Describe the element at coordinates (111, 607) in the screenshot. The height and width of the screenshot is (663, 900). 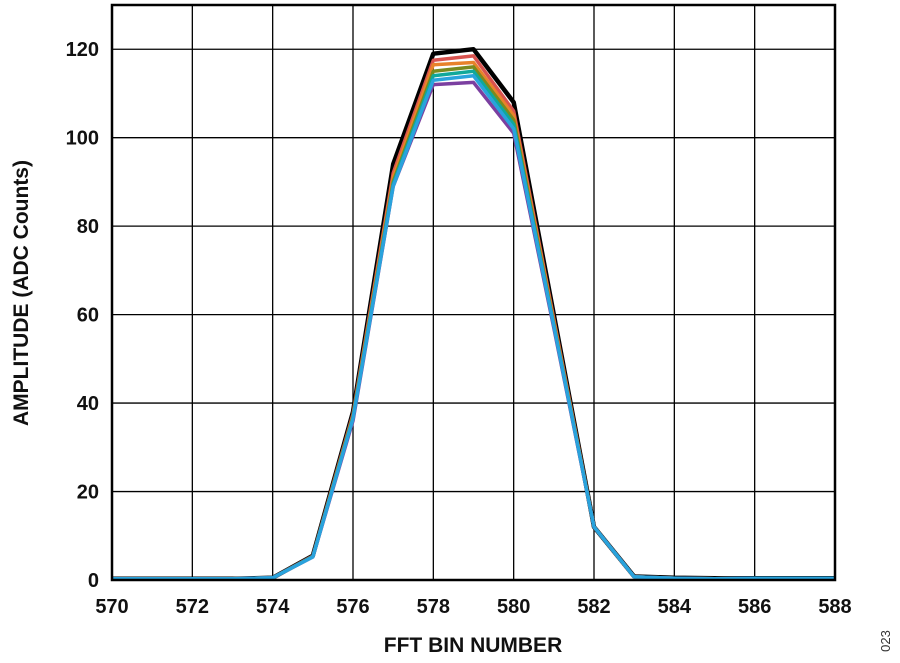
I see `x-tick-label: 570` at that location.